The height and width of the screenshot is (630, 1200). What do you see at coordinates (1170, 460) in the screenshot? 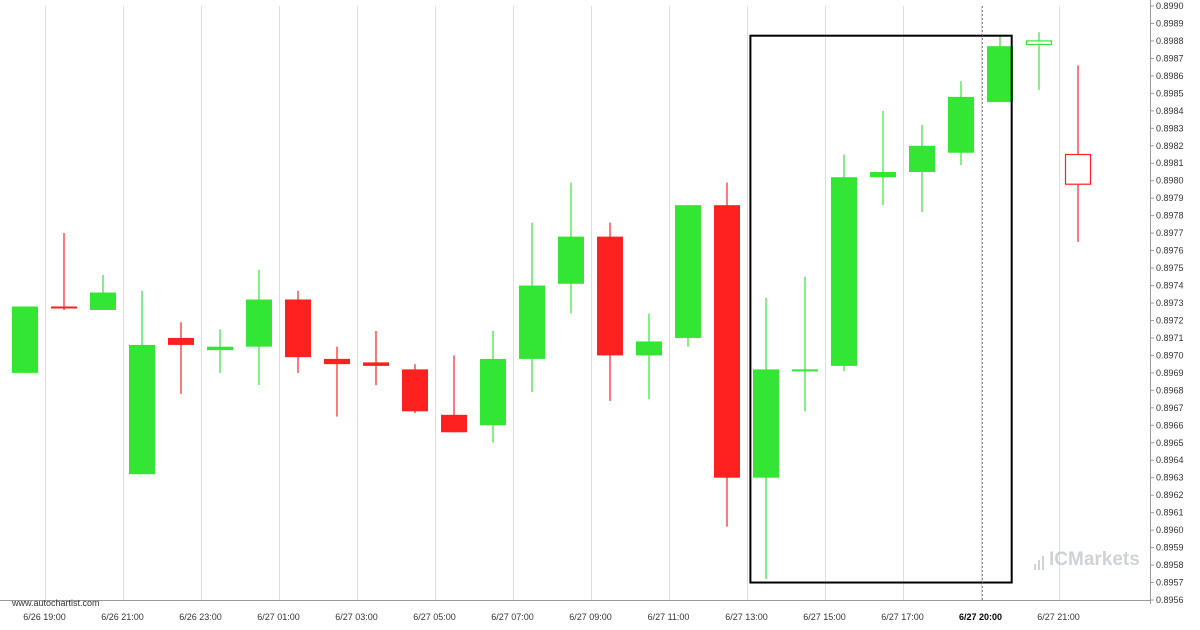
I see `price-tick-label: 0.8964` at bounding box center [1170, 460].